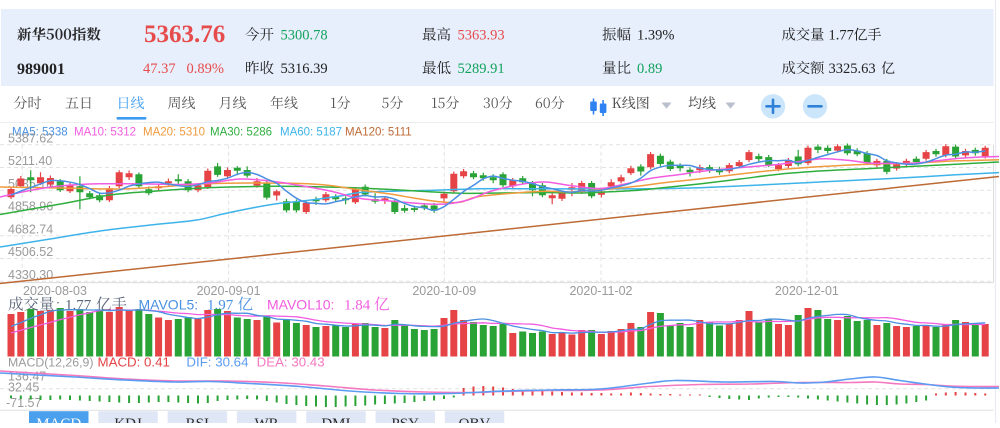  Describe the element at coordinates (58, 419) in the screenshot. I see `svg-text: MACD` at that location.